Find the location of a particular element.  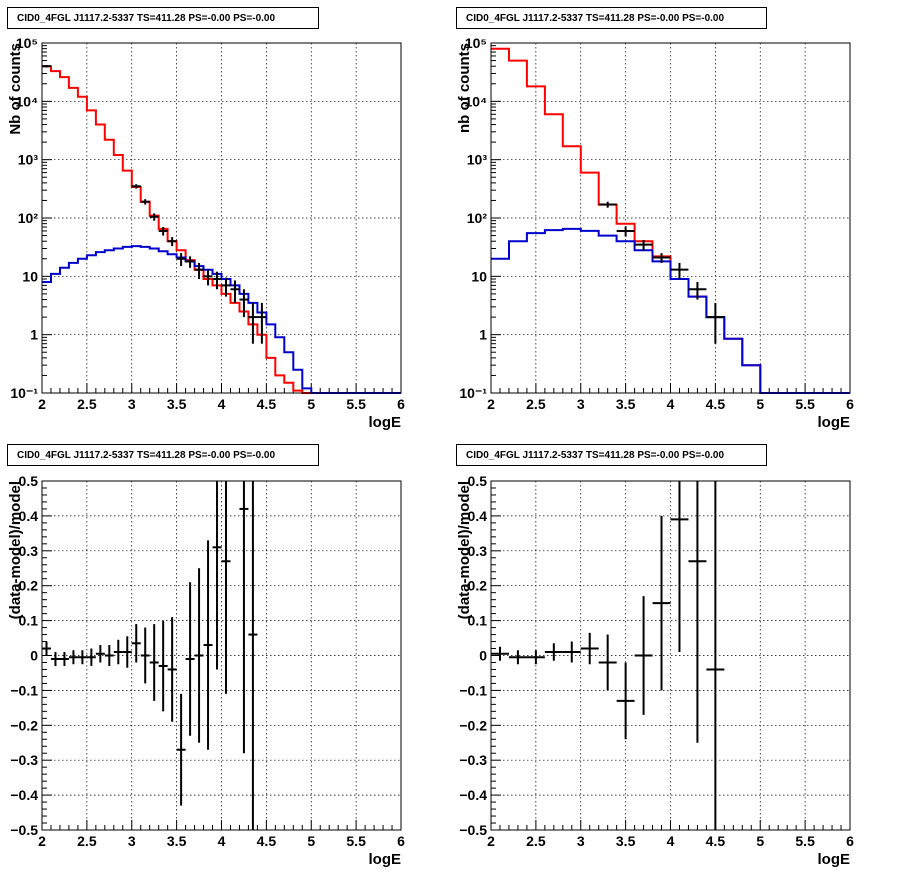

x-tick-label: 5.5 is located at coordinates (805, 404).